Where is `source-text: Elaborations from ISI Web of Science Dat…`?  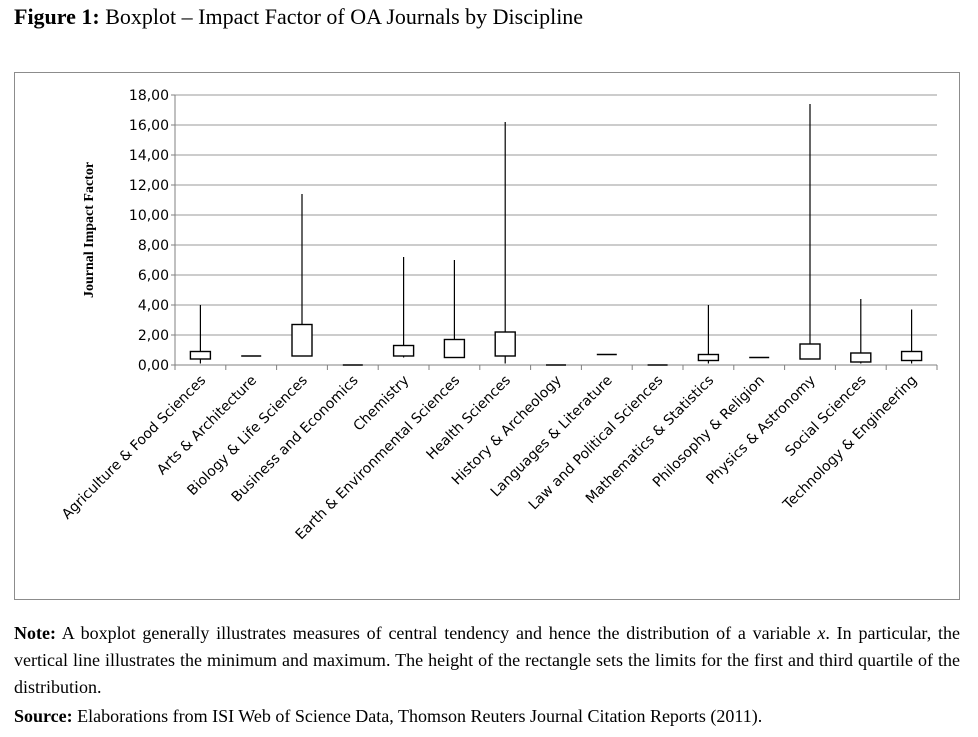
source-text: Elaborations from ISI Web of Science Dat… is located at coordinates (420, 716).